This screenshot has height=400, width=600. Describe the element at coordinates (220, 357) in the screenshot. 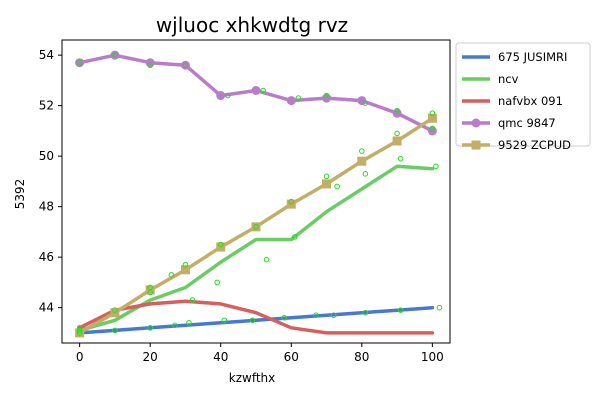

I see `x-tick-label: 40` at that location.